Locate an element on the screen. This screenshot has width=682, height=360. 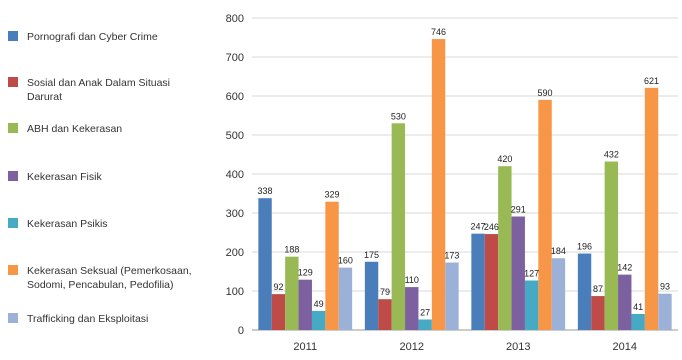
y-axis: 0 100 200 300 400 500 600 700 800 is located at coordinates (235, 175).